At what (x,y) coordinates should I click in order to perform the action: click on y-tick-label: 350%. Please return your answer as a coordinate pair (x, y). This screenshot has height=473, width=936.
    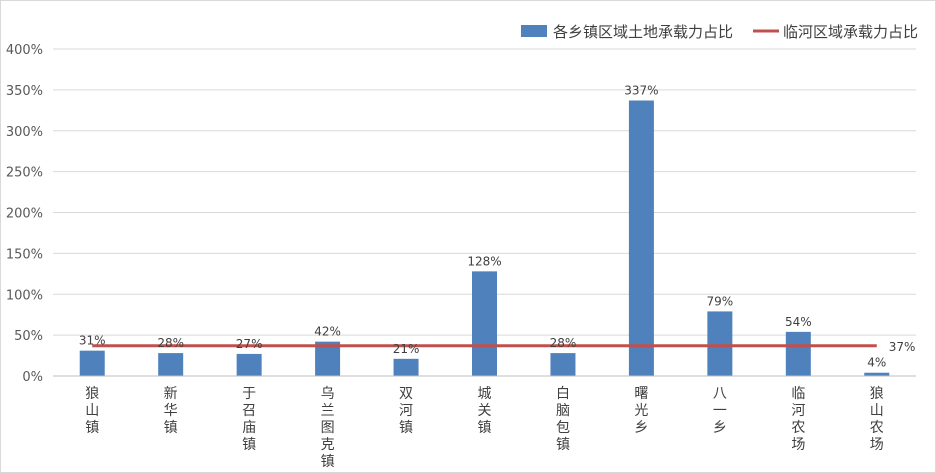
    Looking at the image, I should click on (24, 91).